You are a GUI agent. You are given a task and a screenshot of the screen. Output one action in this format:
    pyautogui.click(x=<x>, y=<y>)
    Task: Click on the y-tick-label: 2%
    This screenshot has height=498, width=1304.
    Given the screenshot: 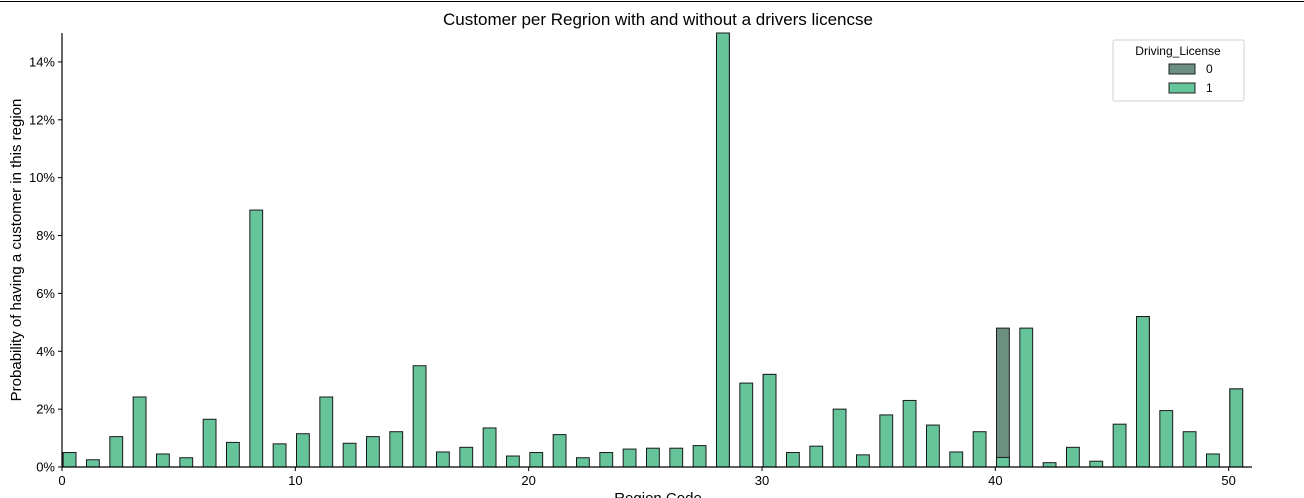 What is the action you would take?
    pyautogui.click(x=45, y=409)
    